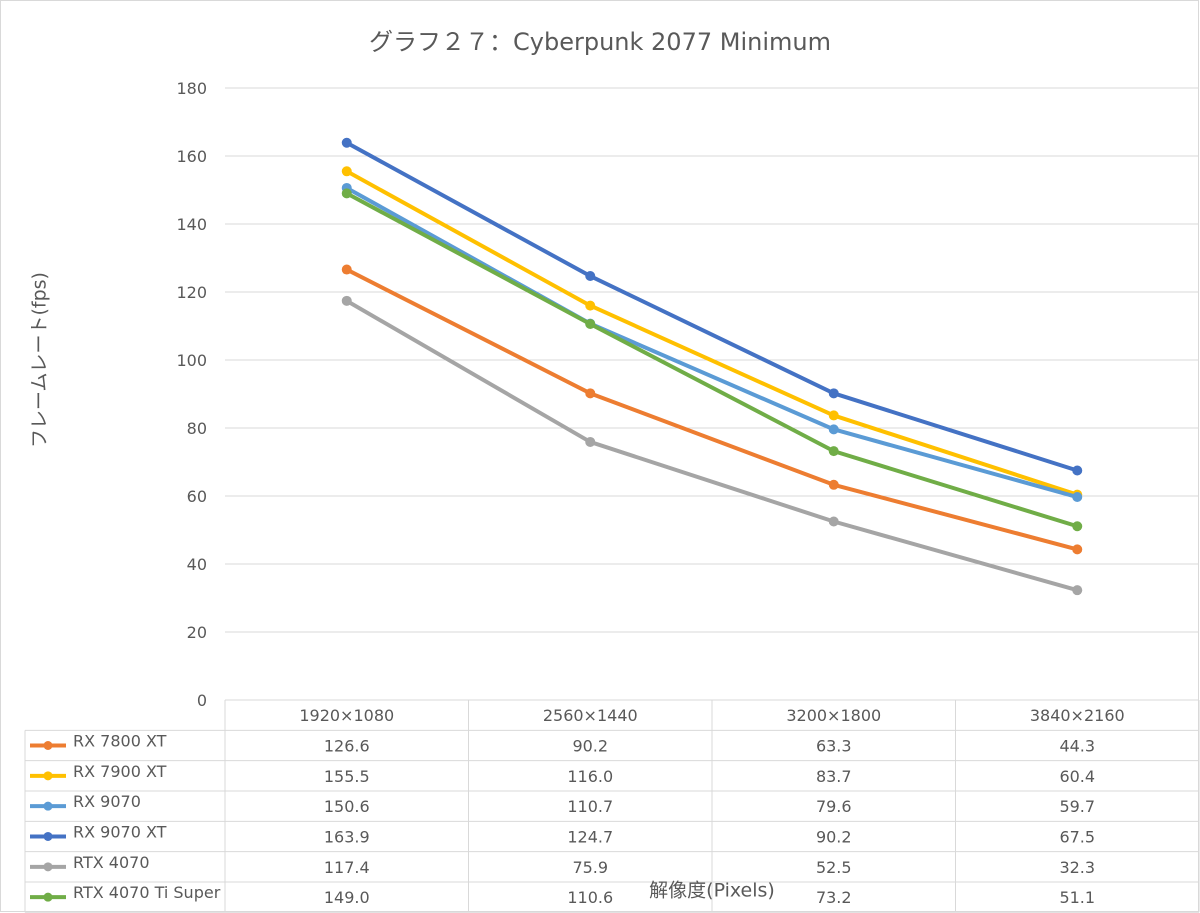 Image resolution: width=1200 pixels, height=913 pixels. Describe the element at coordinates (600, 42) in the screenshot. I see `chart-title: グラフ２７：Cyberpunk 2077 Minimum` at that location.